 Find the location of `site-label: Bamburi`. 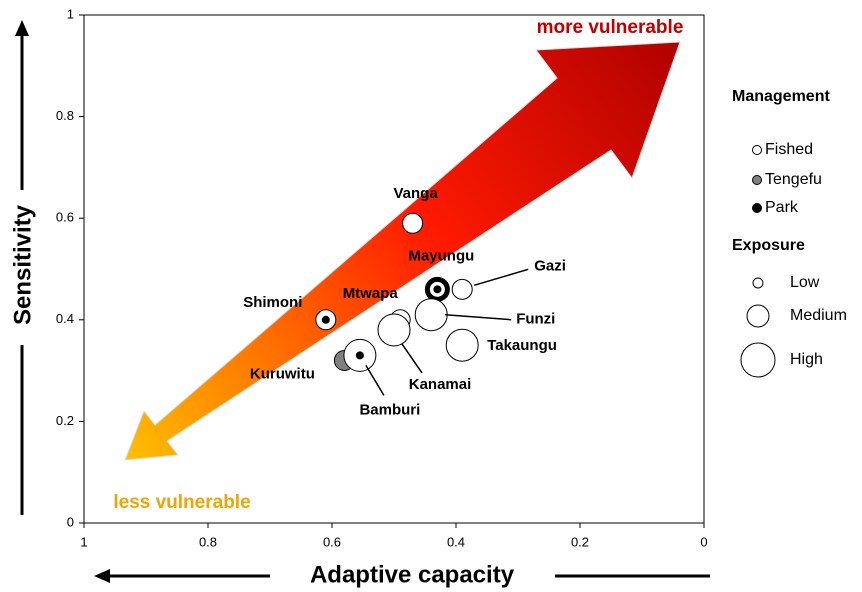

site-label: Bamburi is located at coordinates (389, 409).